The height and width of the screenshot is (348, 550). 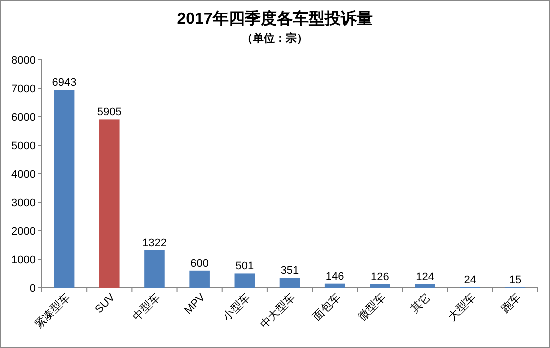 What do you see at coordinates (24, 118) in the screenshot?
I see `y-tick-label: 6000` at bounding box center [24, 118].